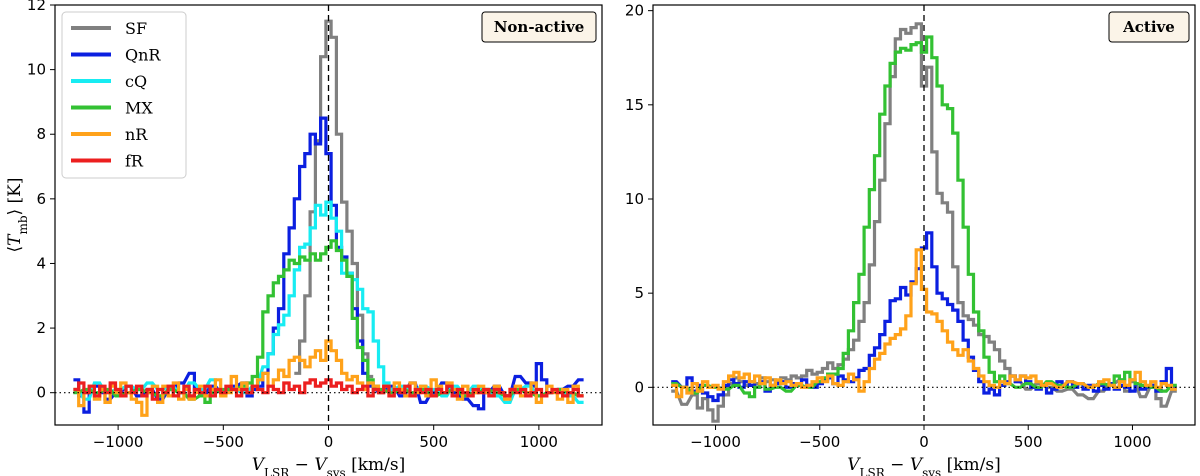 The height and width of the screenshot is (476, 1200). I want to click on y-tick-label: 4, so click(41, 263).